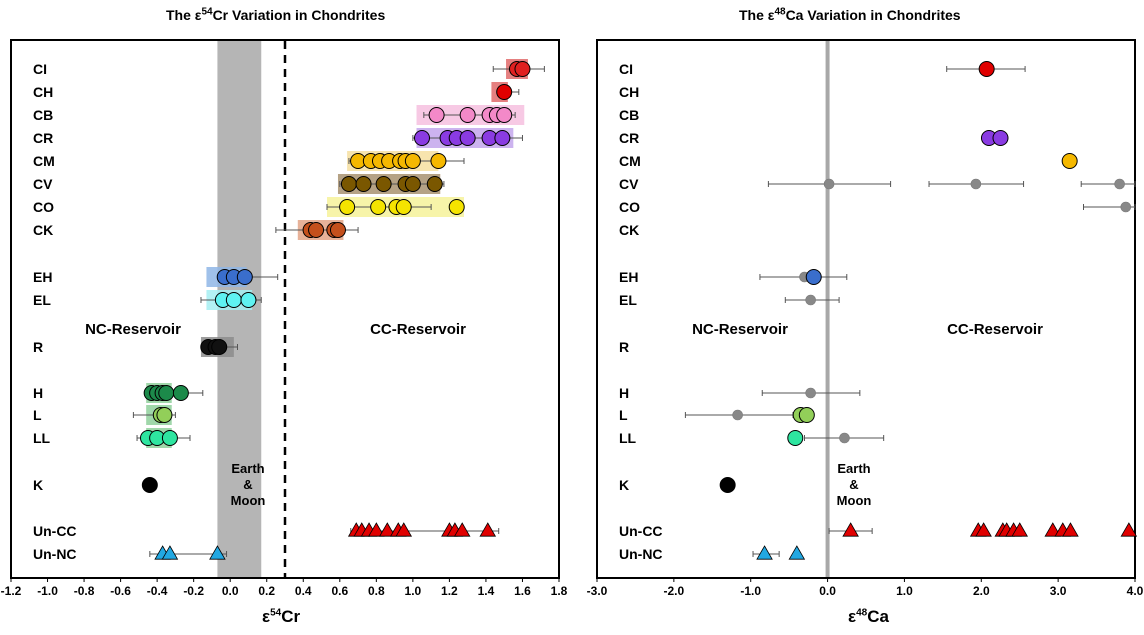 The height and width of the screenshot is (635, 1144). Describe the element at coordinates (266, 591) in the screenshot. I see `left-x-tick-label: 0.2` at that location.